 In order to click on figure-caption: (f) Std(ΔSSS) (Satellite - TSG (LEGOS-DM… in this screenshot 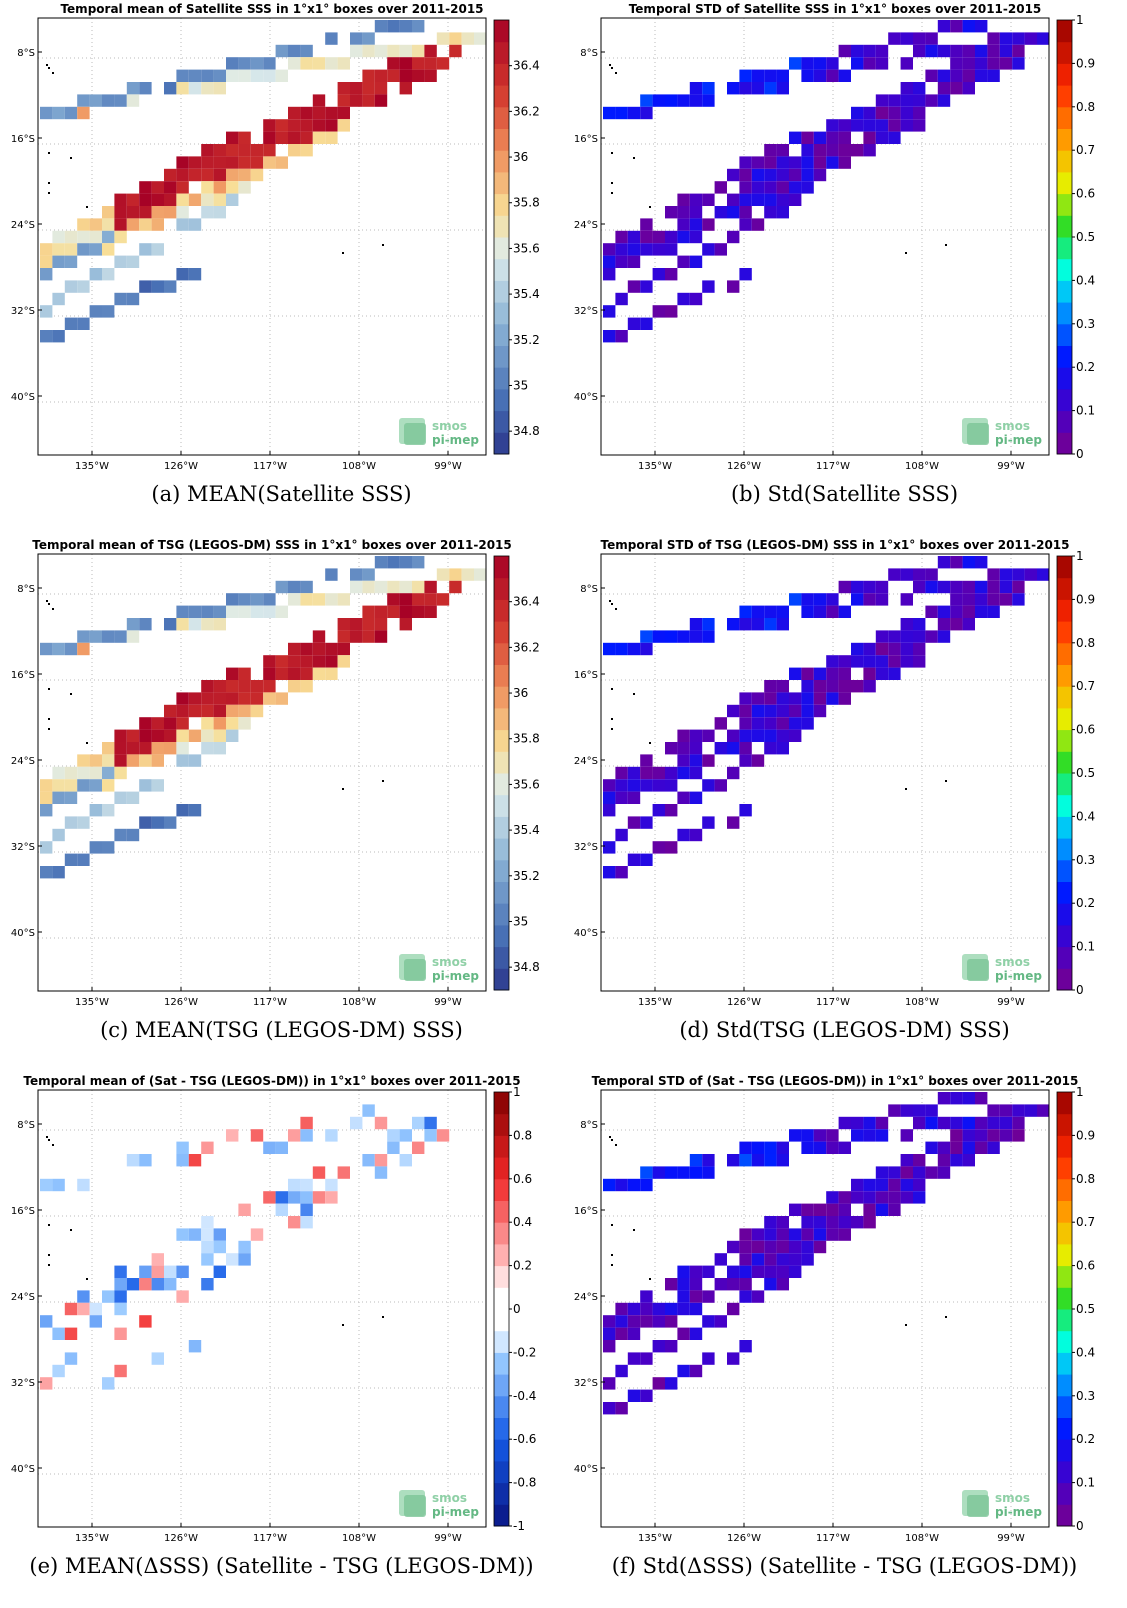, I will do `click(844, 1566)`.